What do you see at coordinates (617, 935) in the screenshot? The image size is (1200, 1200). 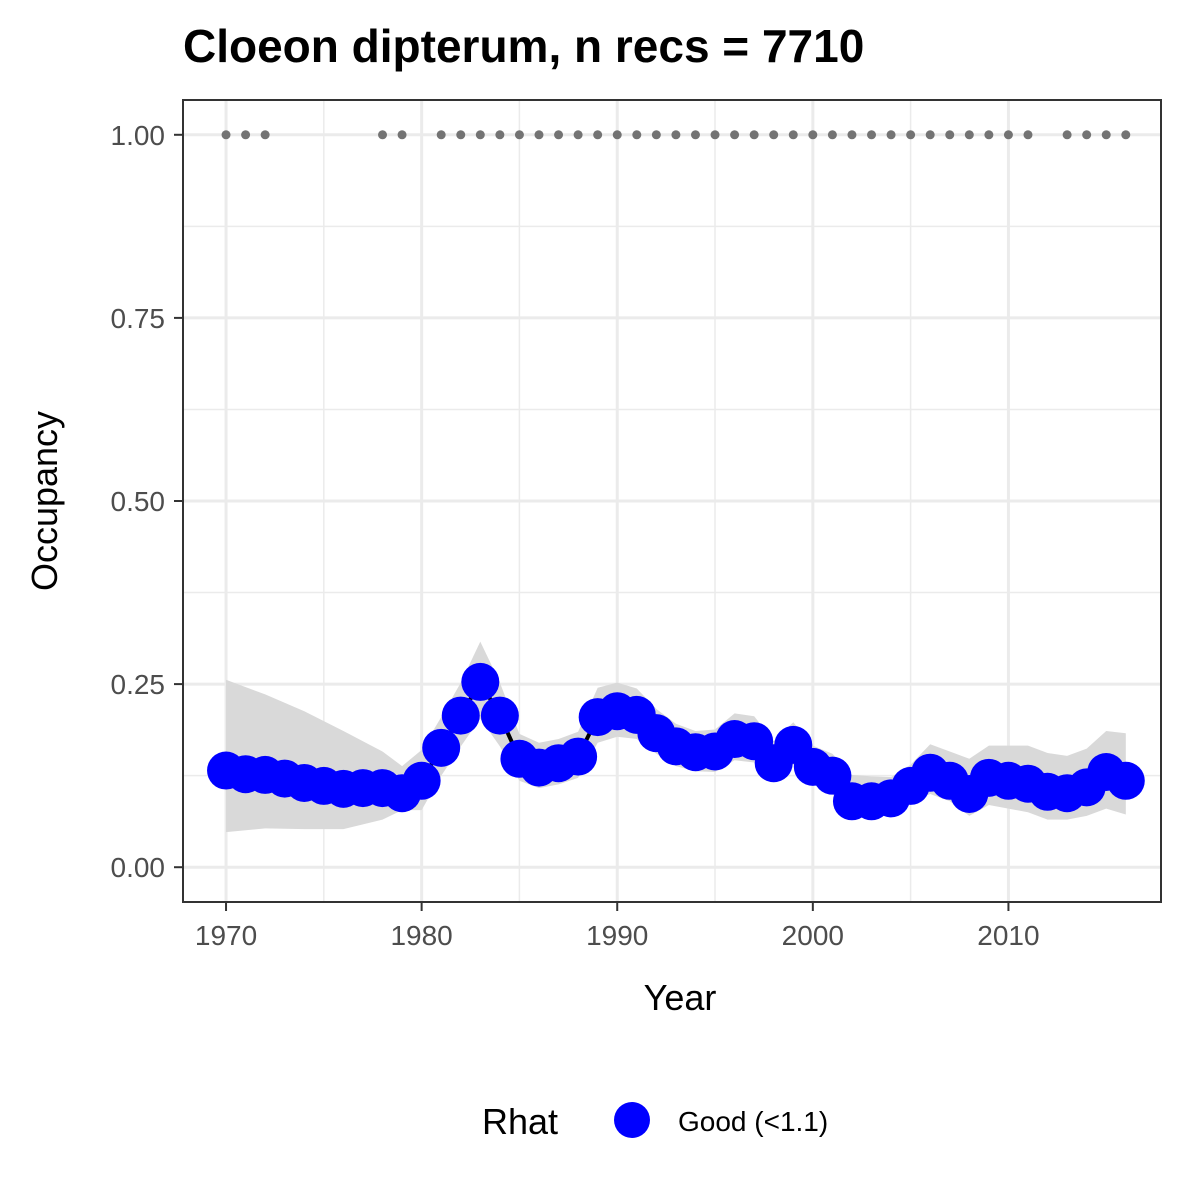 I see `x-tick-label: 1990` at bounding box center [617, 935].